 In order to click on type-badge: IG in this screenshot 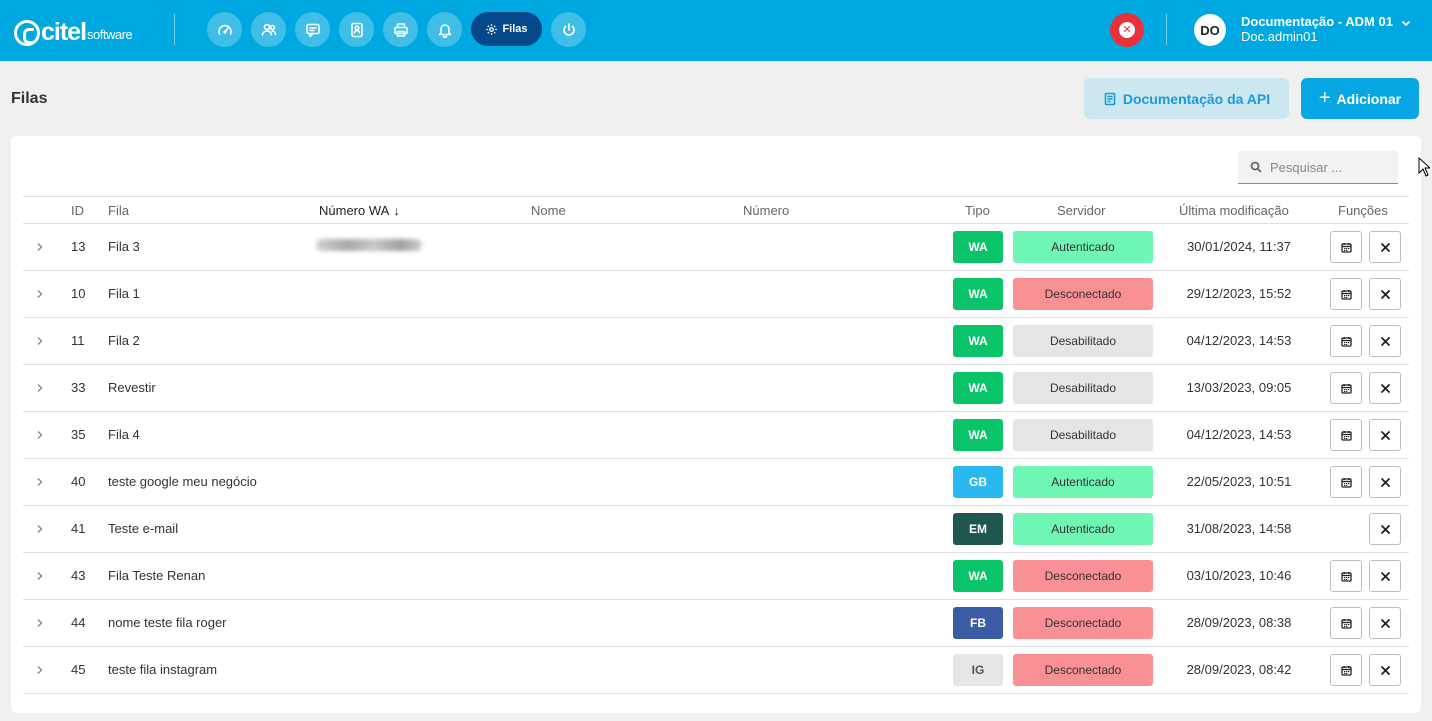, I will do `click(978, 670)`.